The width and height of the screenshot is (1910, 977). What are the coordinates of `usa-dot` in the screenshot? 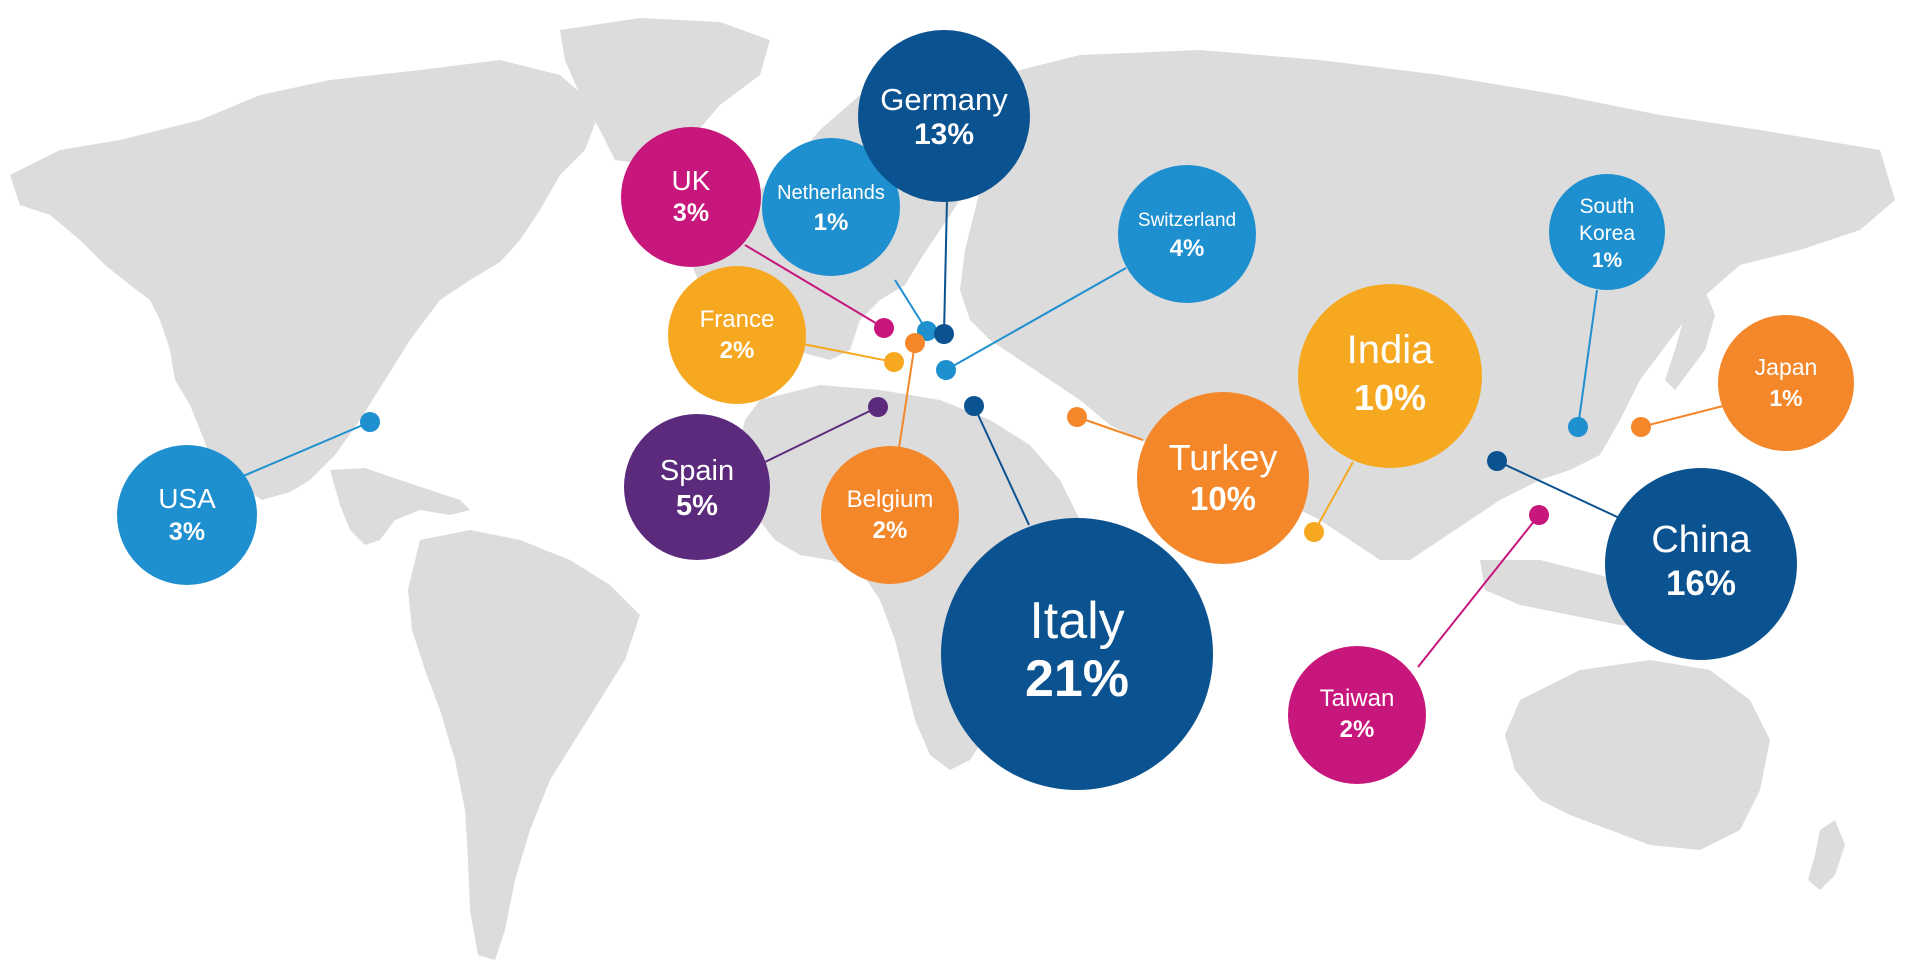 It's located at (370, 422).